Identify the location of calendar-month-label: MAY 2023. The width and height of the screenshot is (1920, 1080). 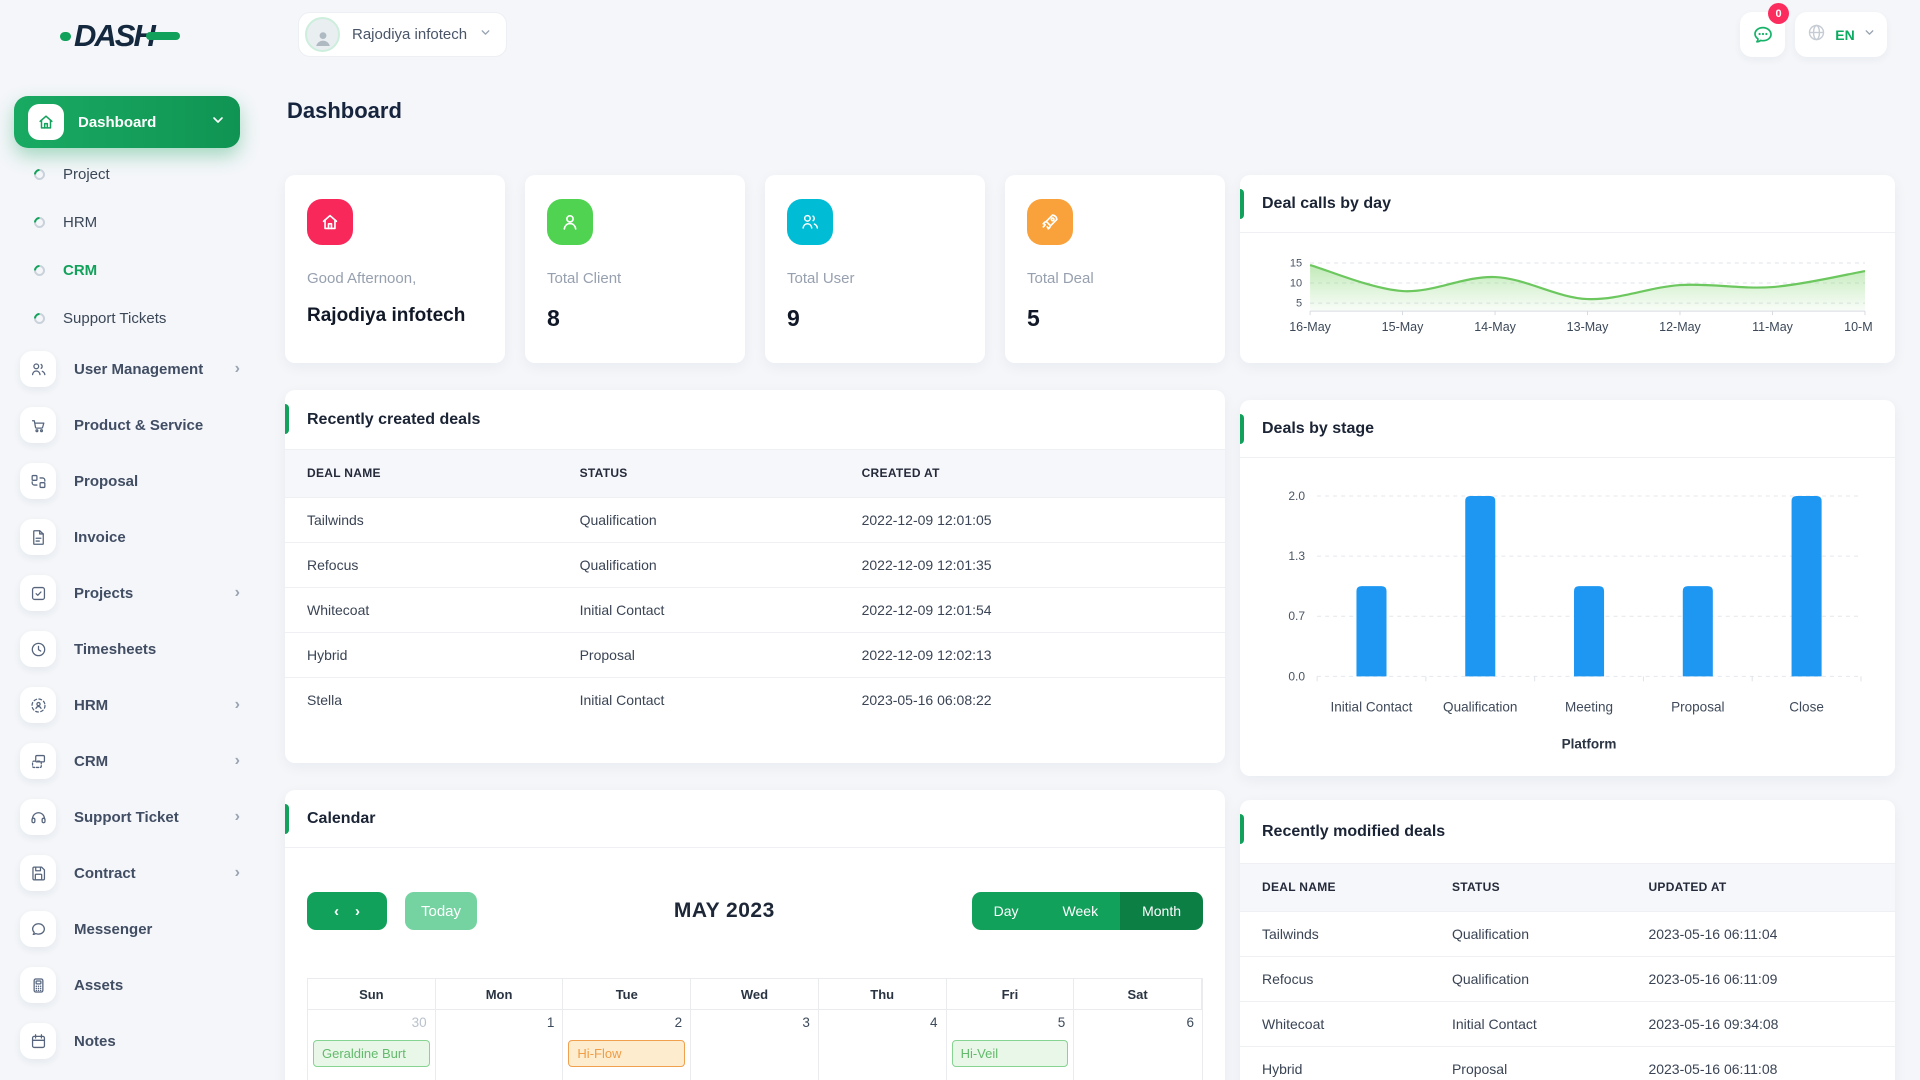
(724, 910).